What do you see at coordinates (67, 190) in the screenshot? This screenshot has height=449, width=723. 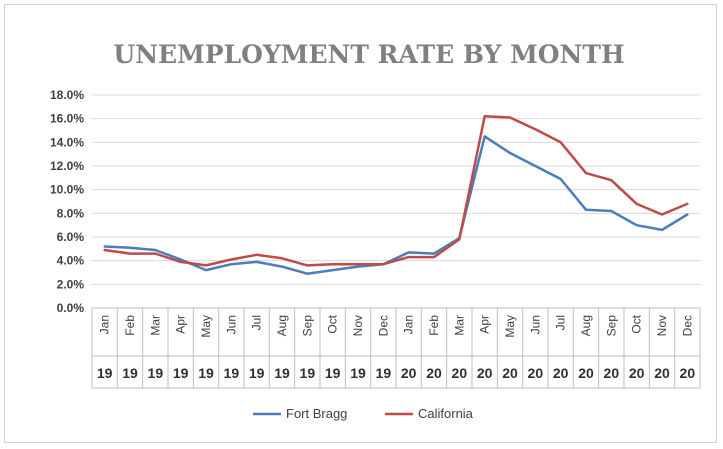 I see `y-tick-label: 10.0%` at bounding box center [67, 190].